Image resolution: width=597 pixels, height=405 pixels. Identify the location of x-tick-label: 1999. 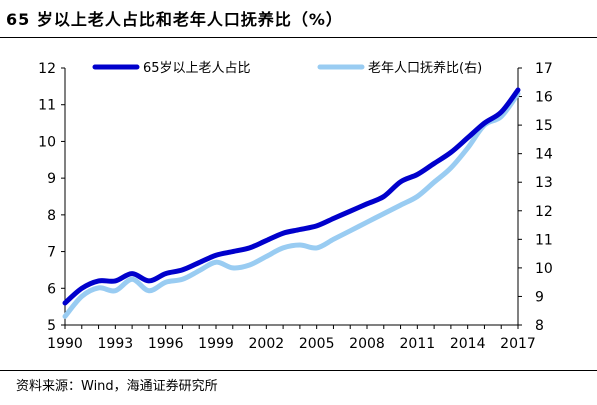
(216, 344).